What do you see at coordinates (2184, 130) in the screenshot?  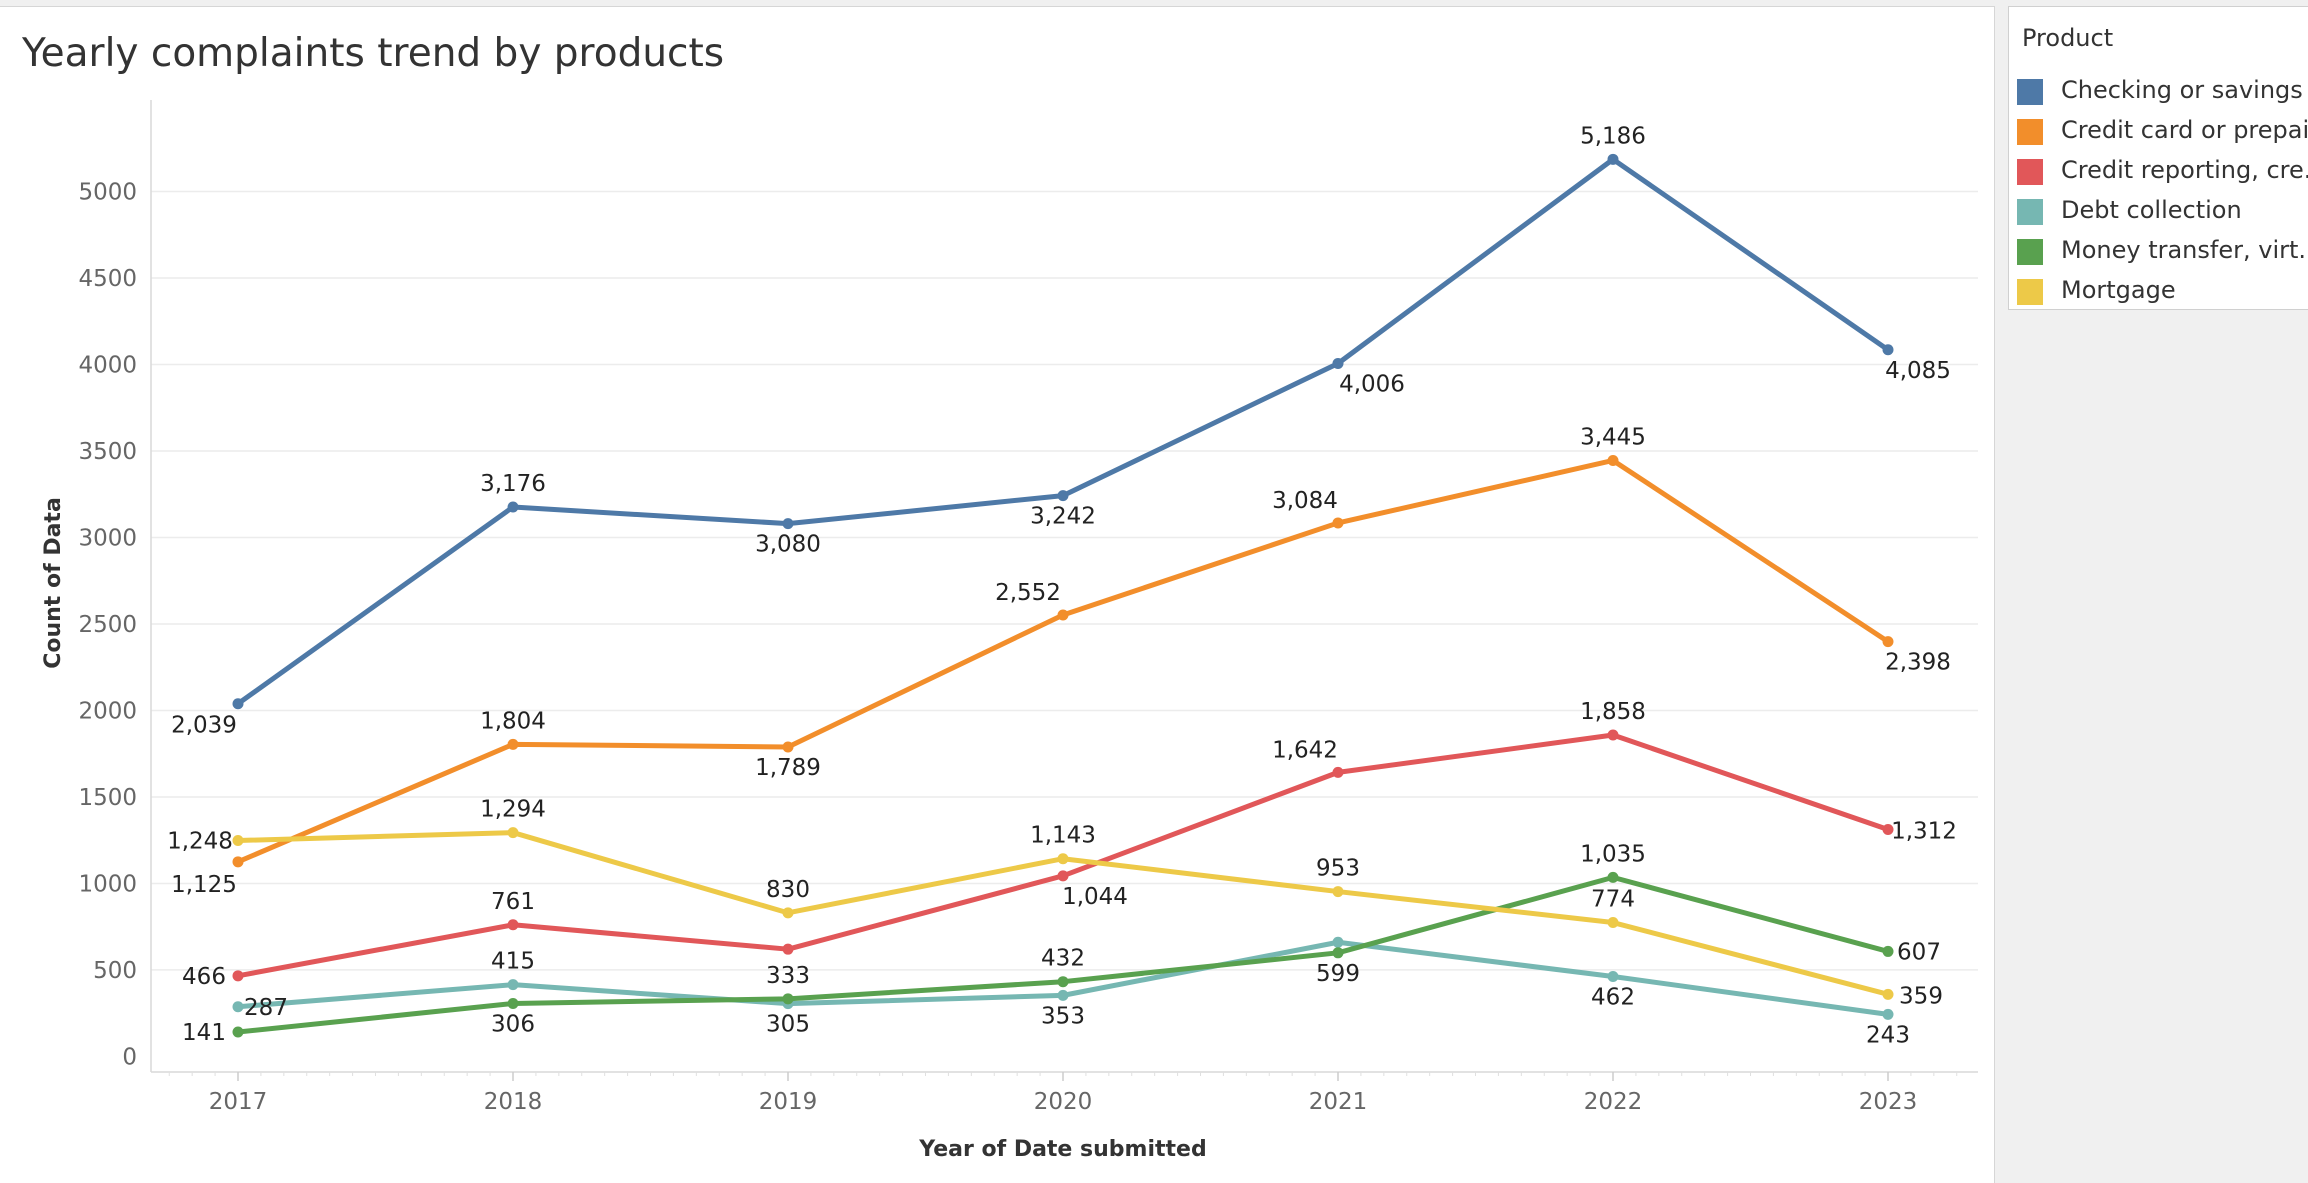 I see `legend-label: Credit card or prepai..` at bounding box center [2184, 130].